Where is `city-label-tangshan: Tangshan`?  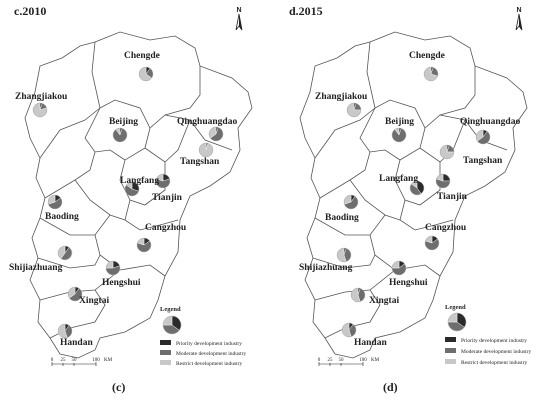 city-label-tangshan: Tangshan is located at coordinates (483, 161).